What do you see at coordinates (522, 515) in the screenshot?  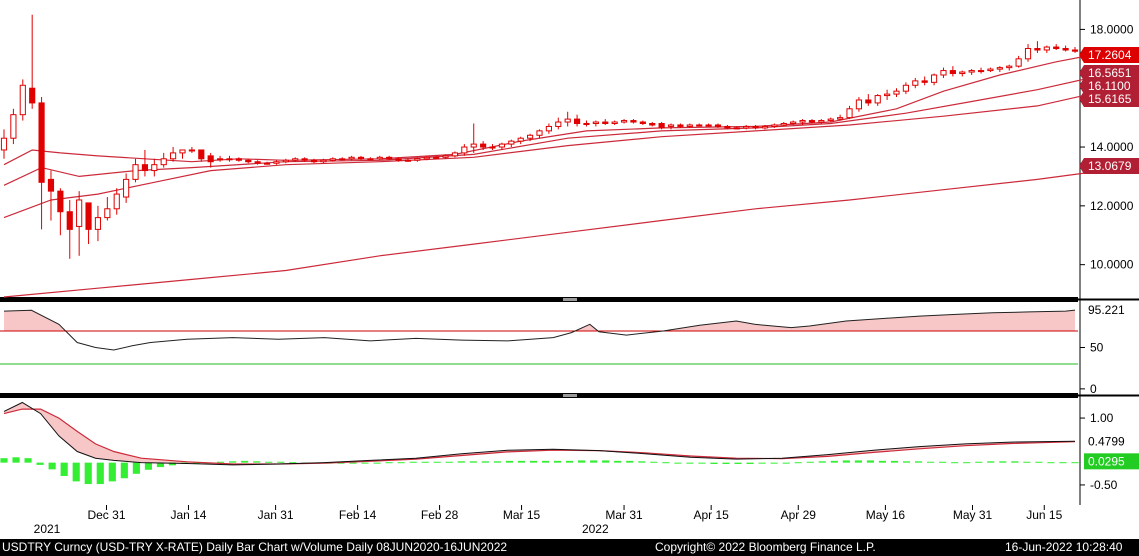 I see `x-tick-label: Mar 15` at bounding box center [522, 515].